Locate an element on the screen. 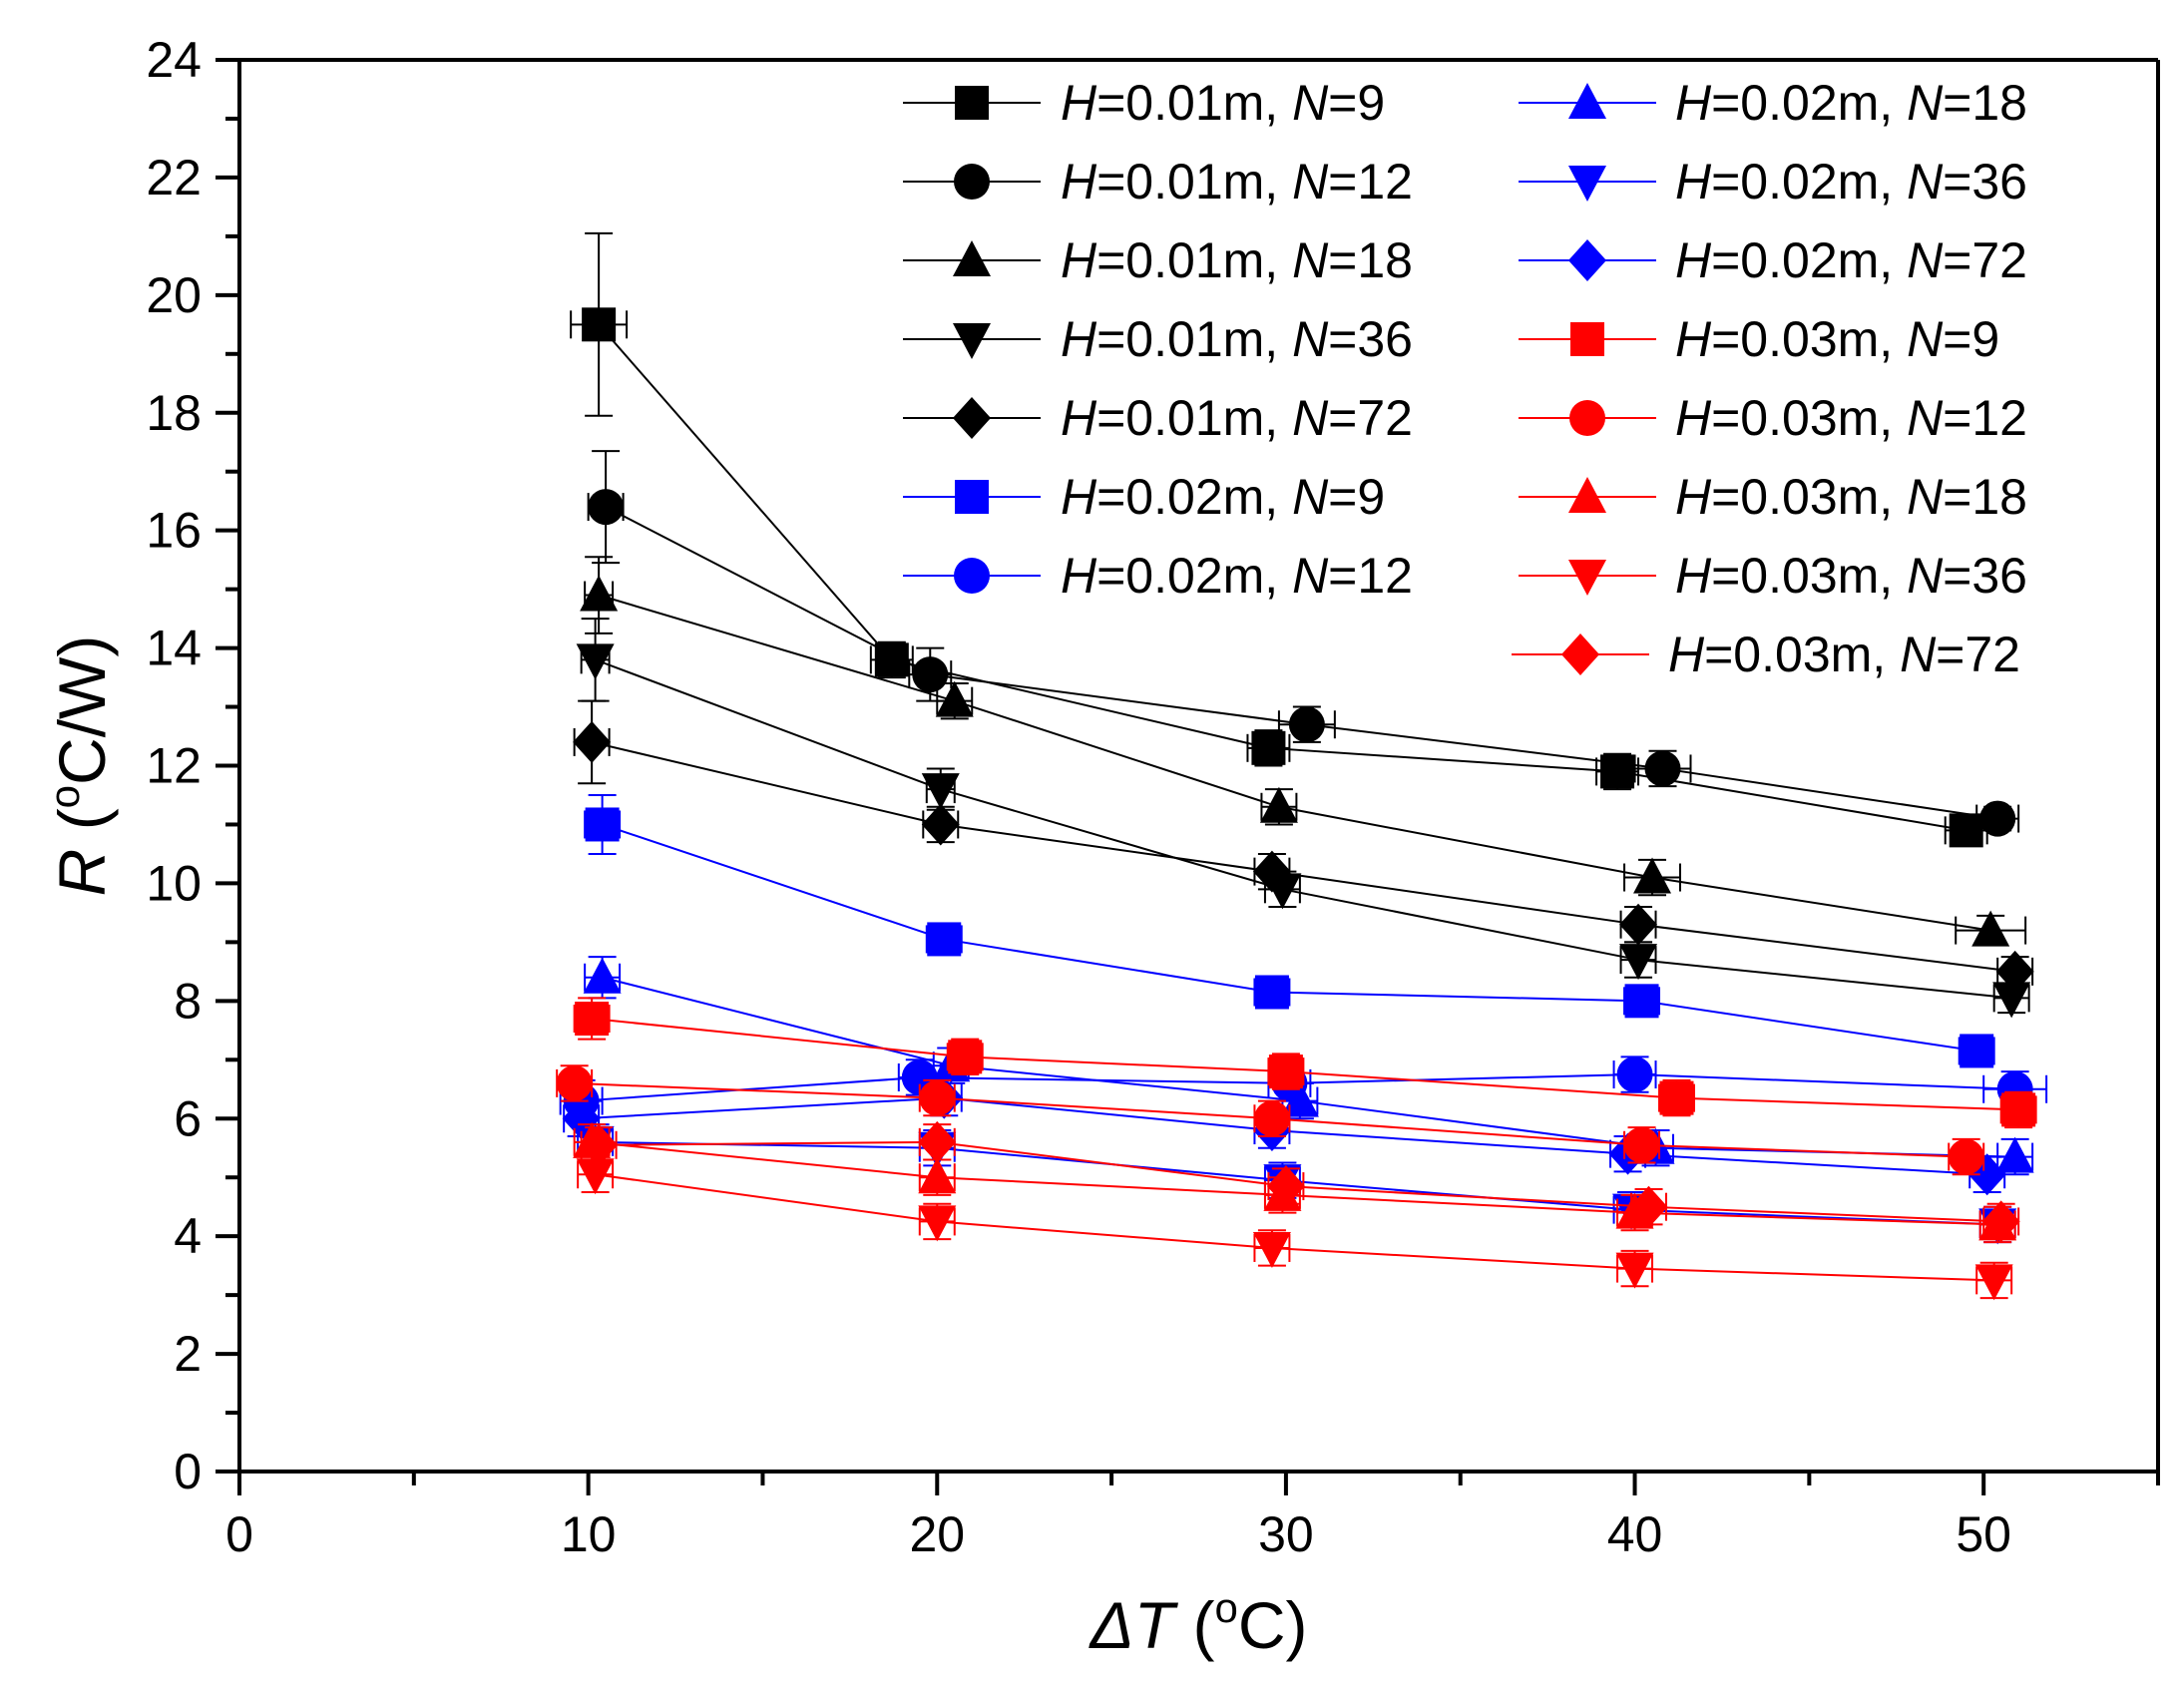 This screenshot has height=1687, width=2184. legend-item-0.01m-N18: H=0.01m, N=18 is located at coordinates (1158, 260).